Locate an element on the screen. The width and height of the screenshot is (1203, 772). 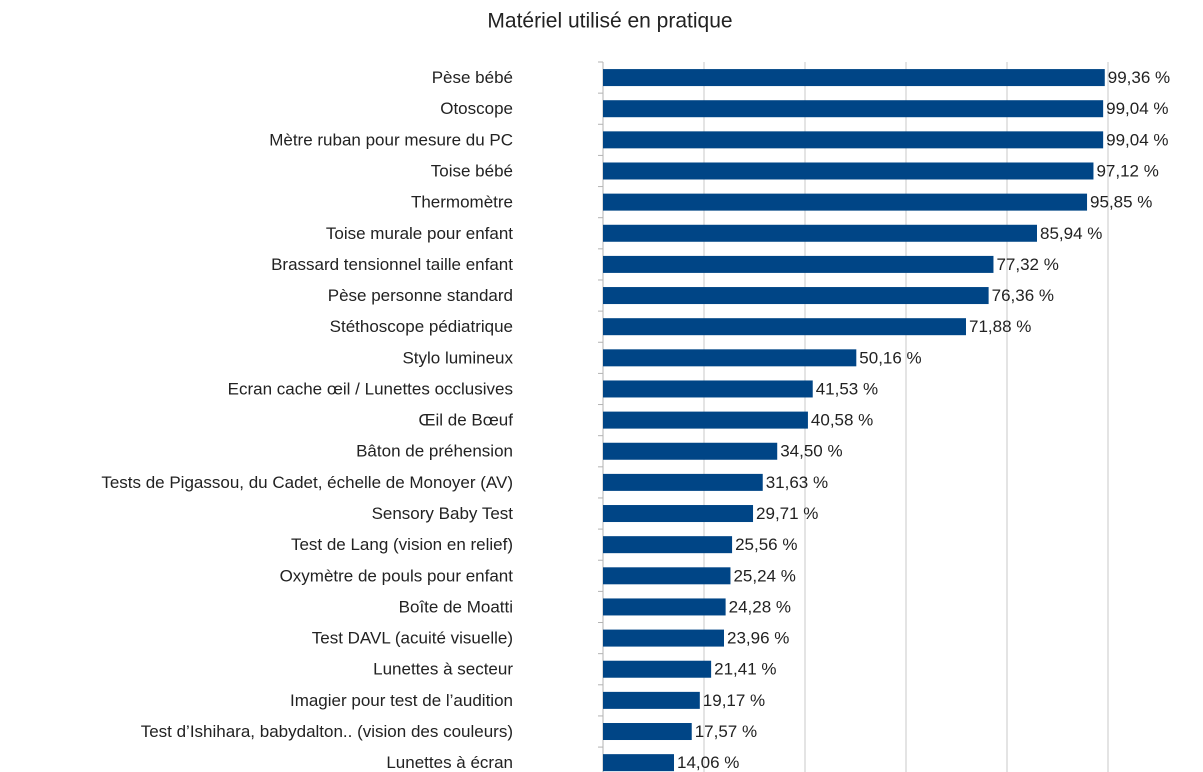
value-label: 99,36 % is located at coordinates (1139, 77).